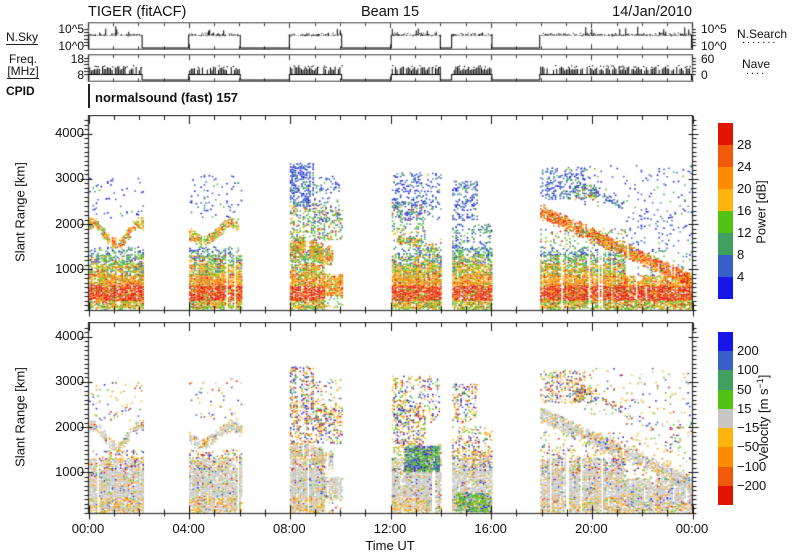  Describe the element at coordinates (89, 96) in the screenshot. I see `cpid-divider-line` at that location.